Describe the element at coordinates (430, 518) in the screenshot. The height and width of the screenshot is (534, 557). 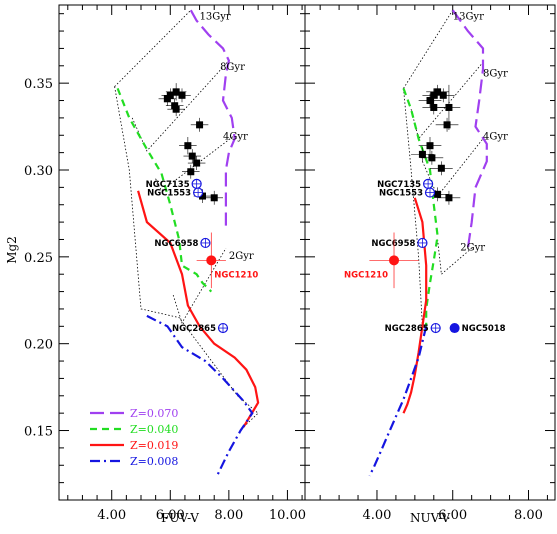
I see `x-axis-label-nuv: NUV-V` at that location.